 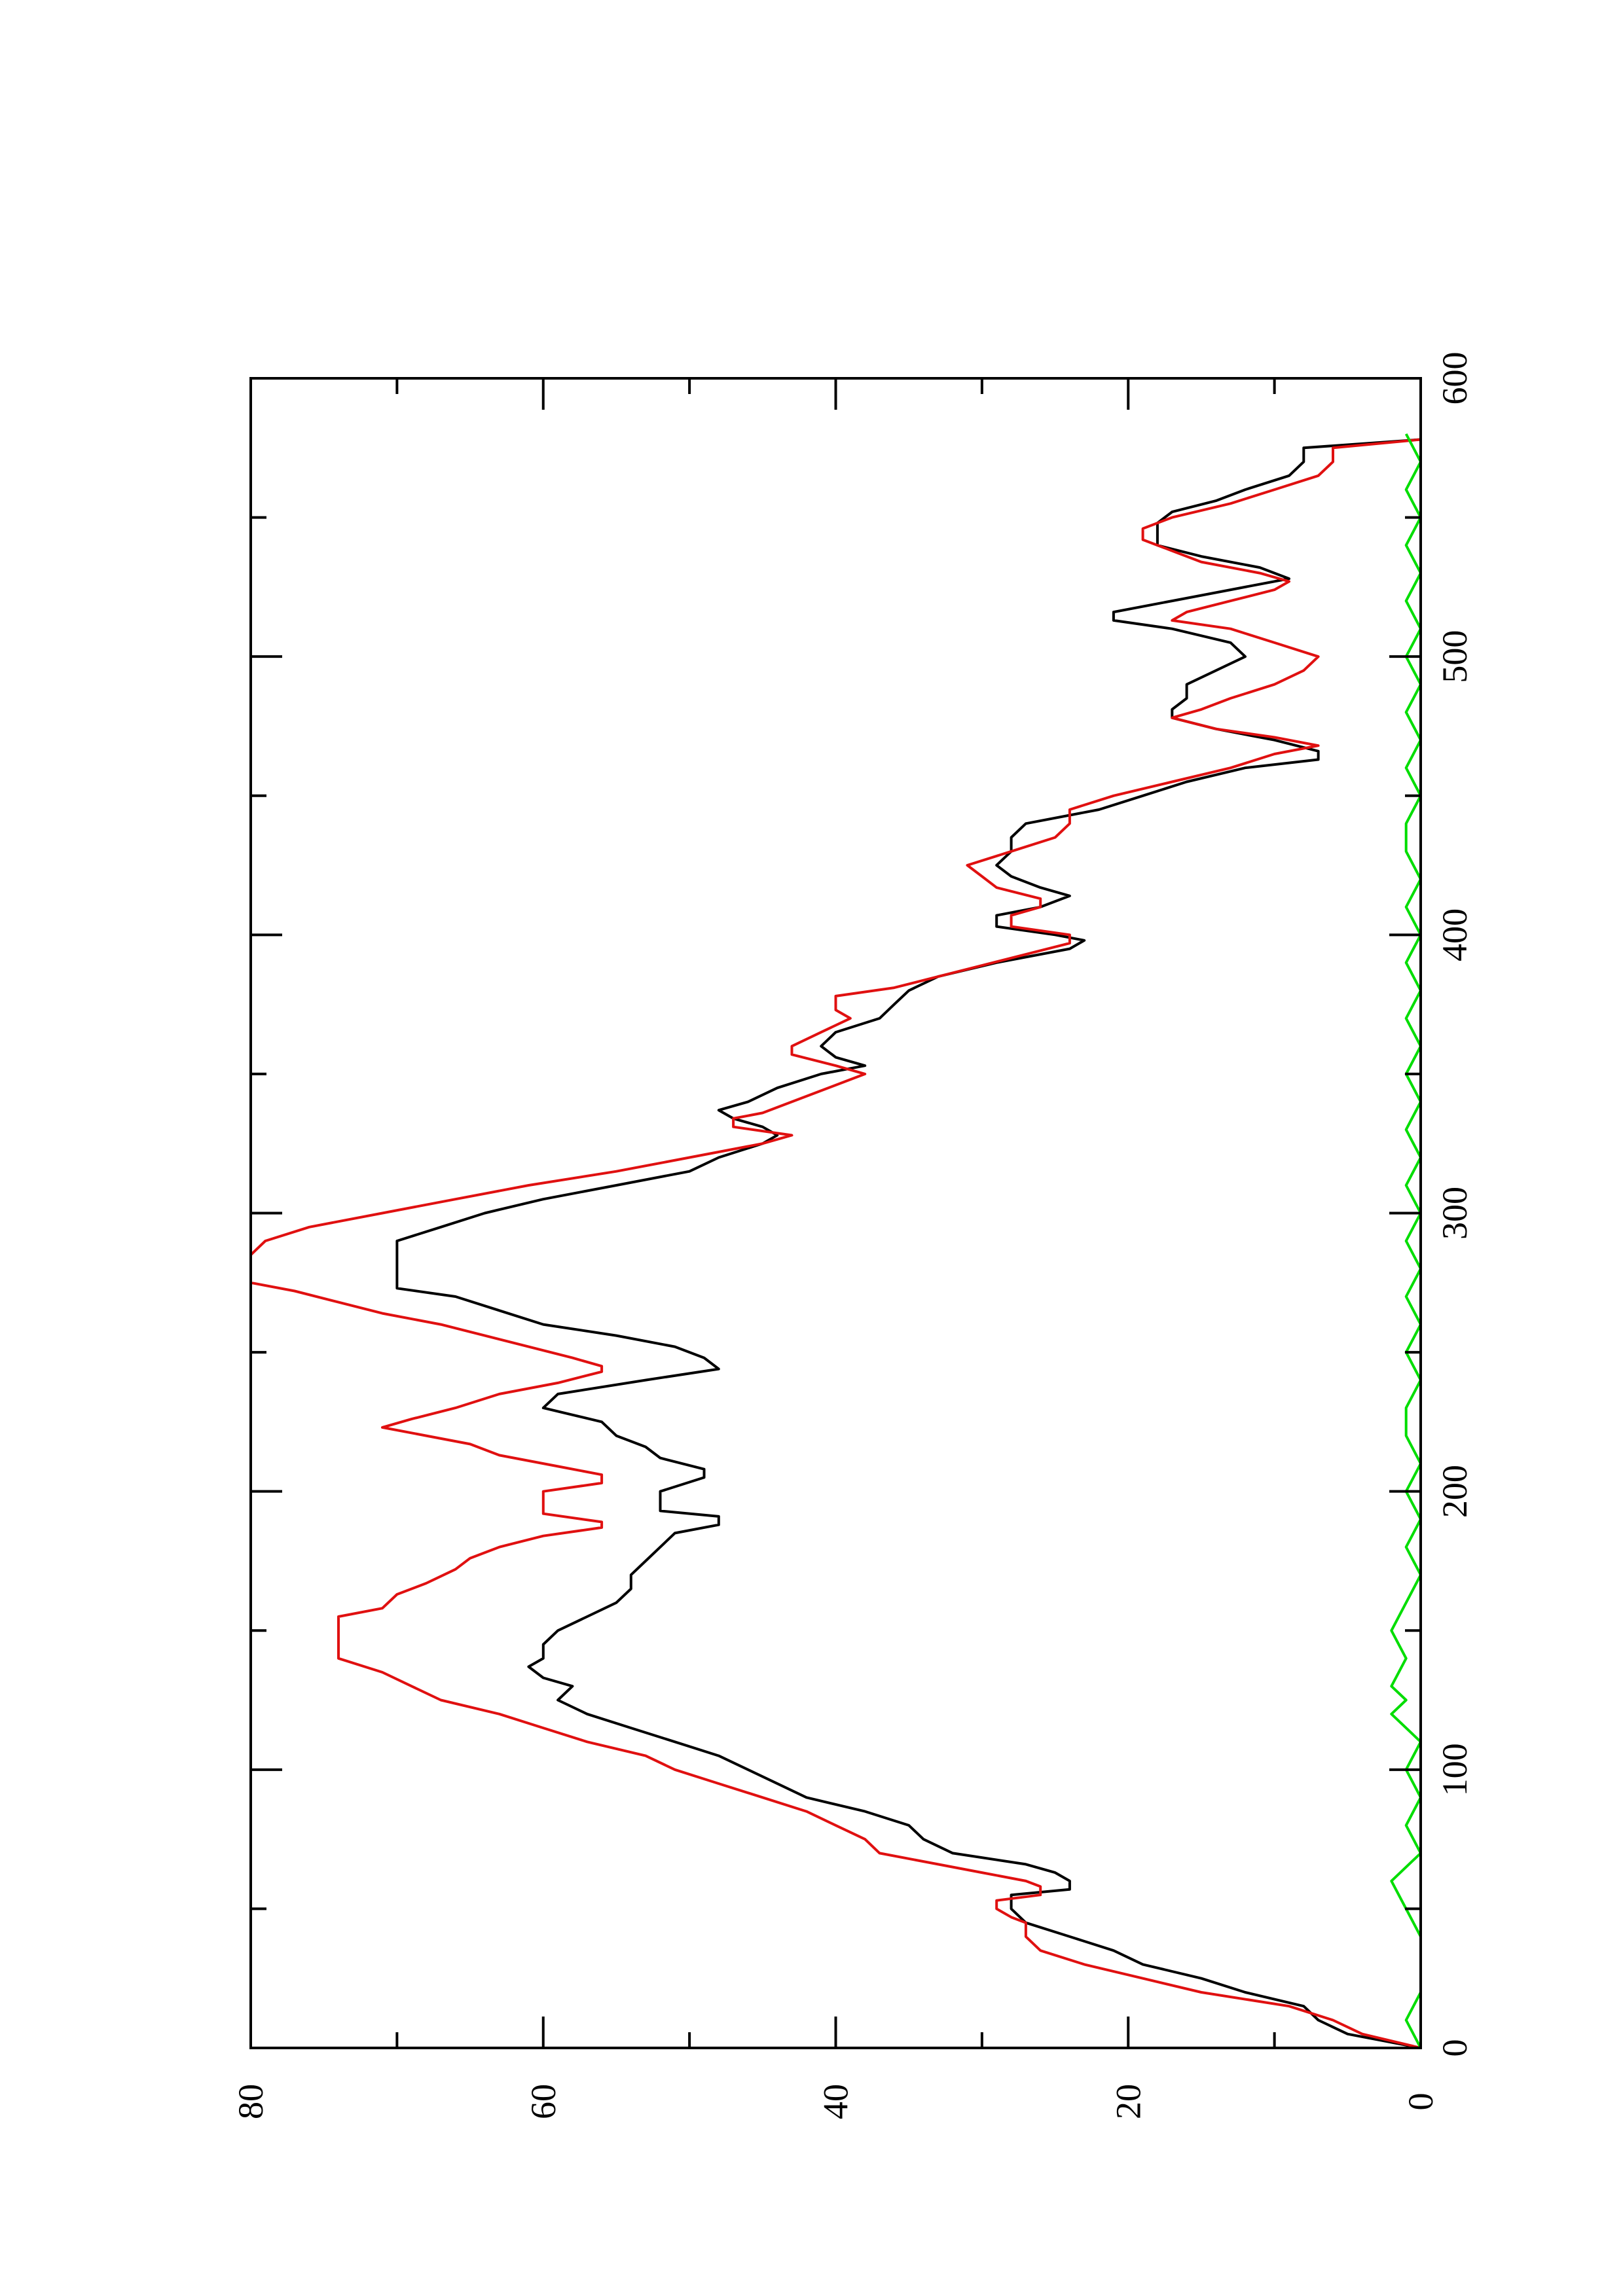 I want to click on y-tick-label: 40, so click(x=836, y=2101).